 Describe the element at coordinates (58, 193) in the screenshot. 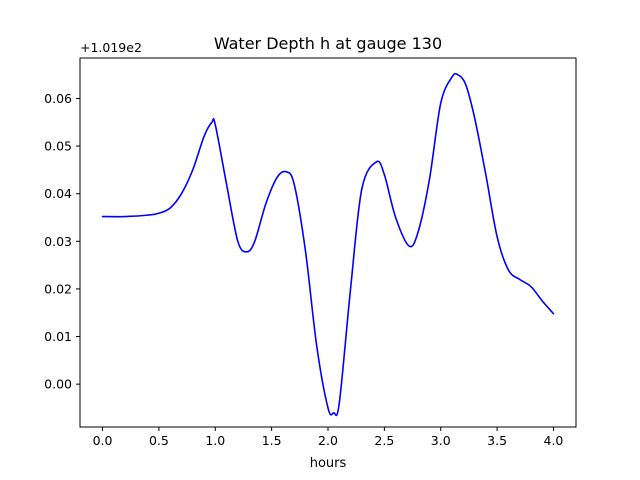

I see `y-tick-label: 0.04` at that location.